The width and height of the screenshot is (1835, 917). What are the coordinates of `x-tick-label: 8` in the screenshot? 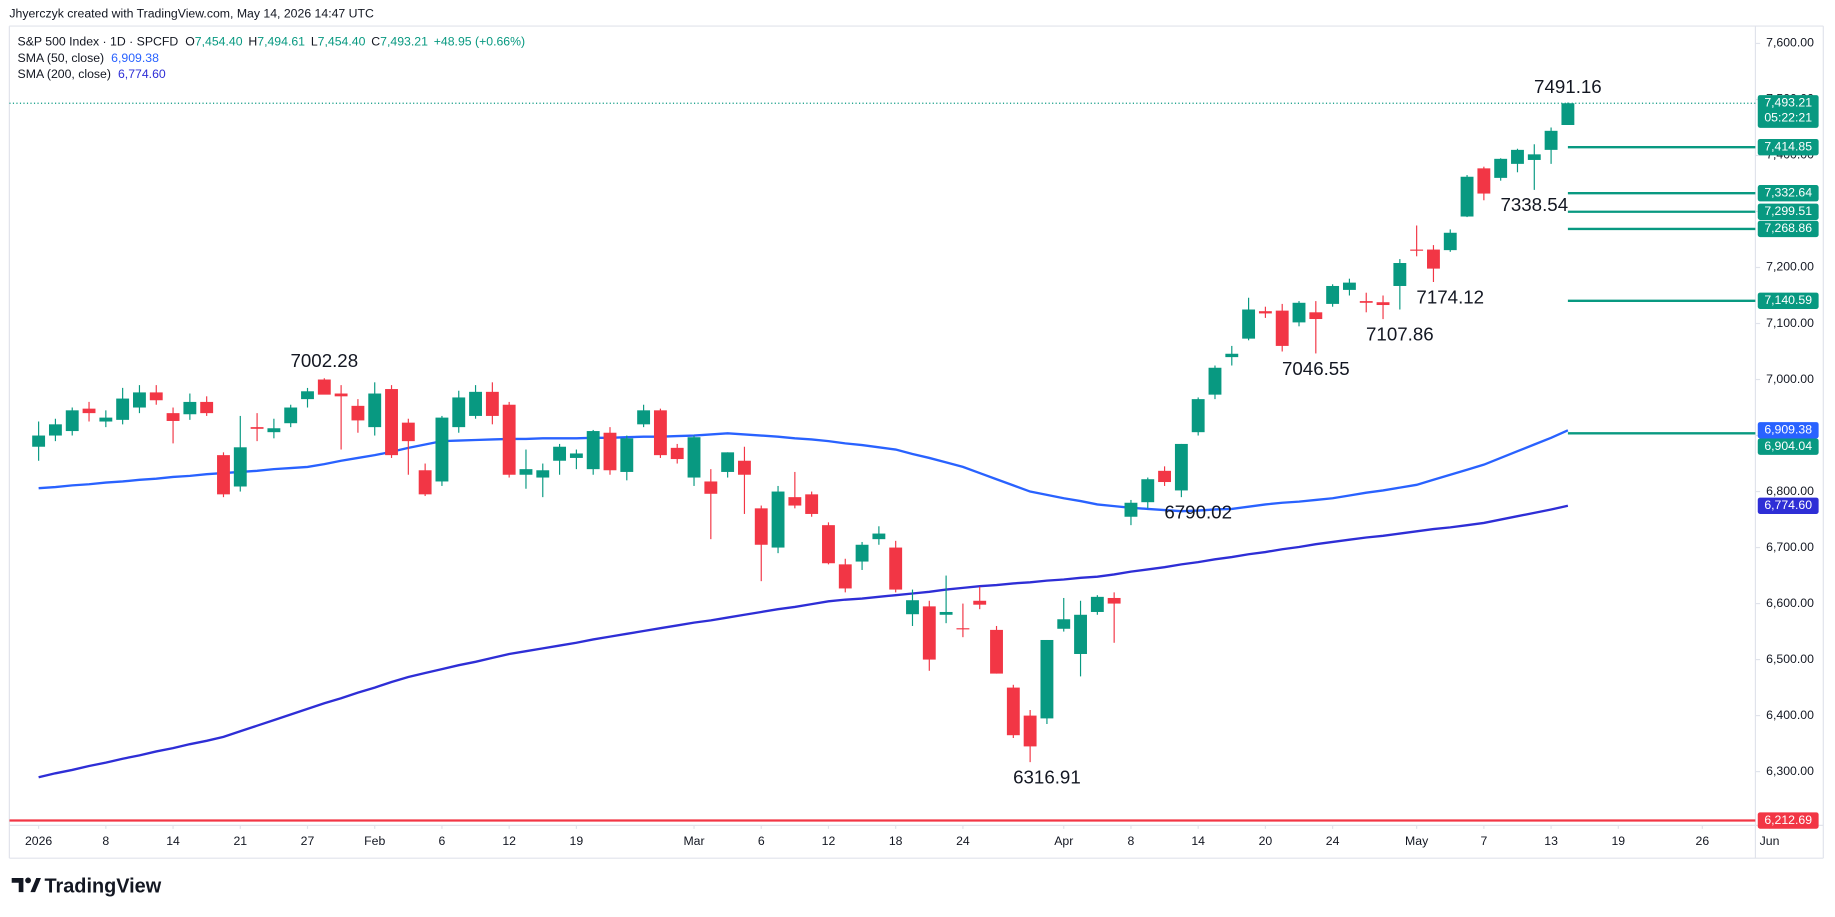 It's located at (105, 841).